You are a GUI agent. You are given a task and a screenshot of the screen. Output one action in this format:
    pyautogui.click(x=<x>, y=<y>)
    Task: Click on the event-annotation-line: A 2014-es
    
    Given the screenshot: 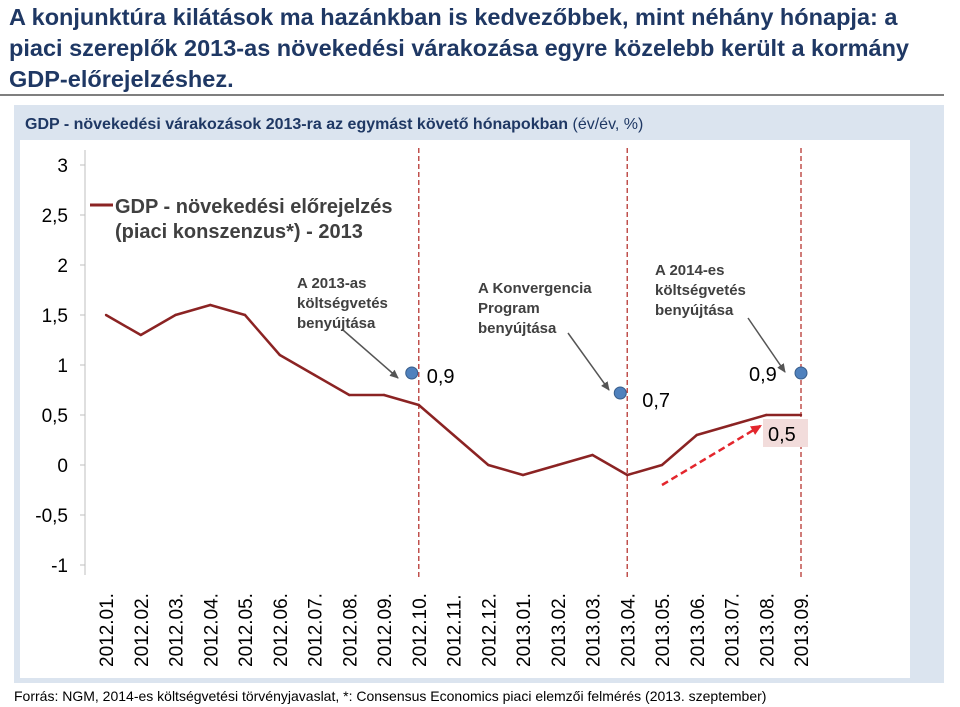 What is the action you would take?
    pyautogui.click(x=690, y=270)
    